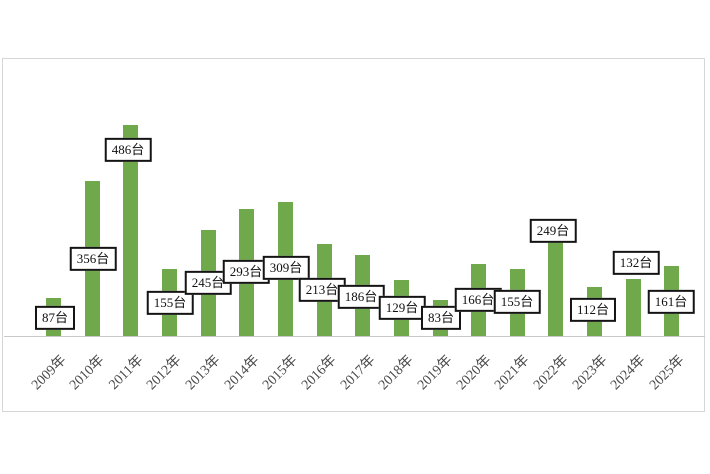 The width and height of the screenshot is (710, 474). Describe the element at coordinates (128, 150) in the screenshot. I see `data-label-2011: 486台` at that location.